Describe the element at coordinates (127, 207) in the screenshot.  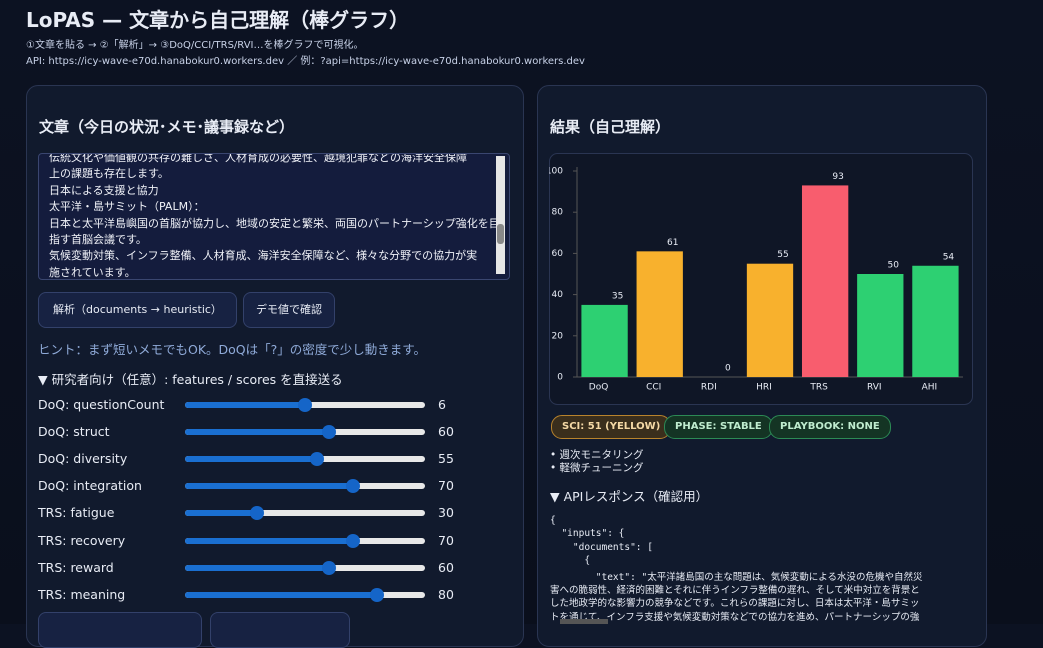
I see `text-line: 太平洋・島サミット（PALM）：` at that location.